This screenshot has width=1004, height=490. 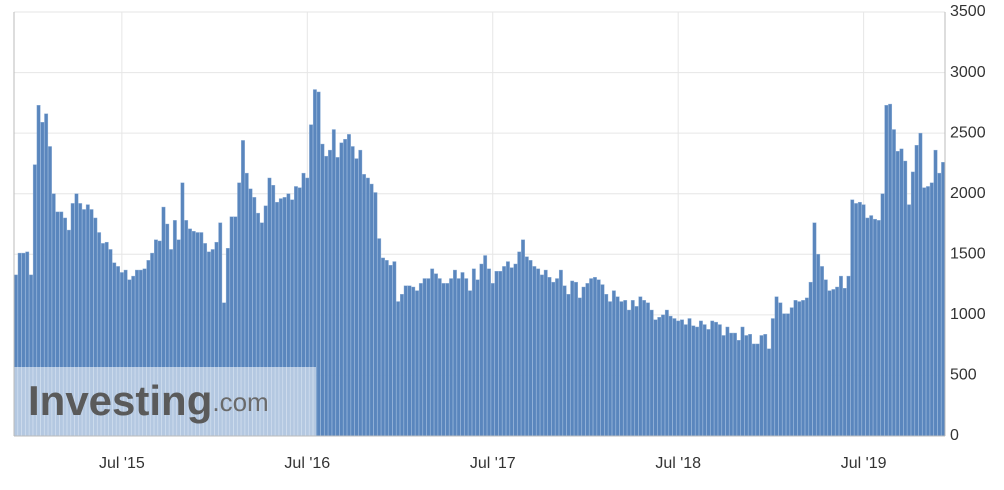 I want to click on x-tick-label: Jul '15, so click(x=122, y=463).